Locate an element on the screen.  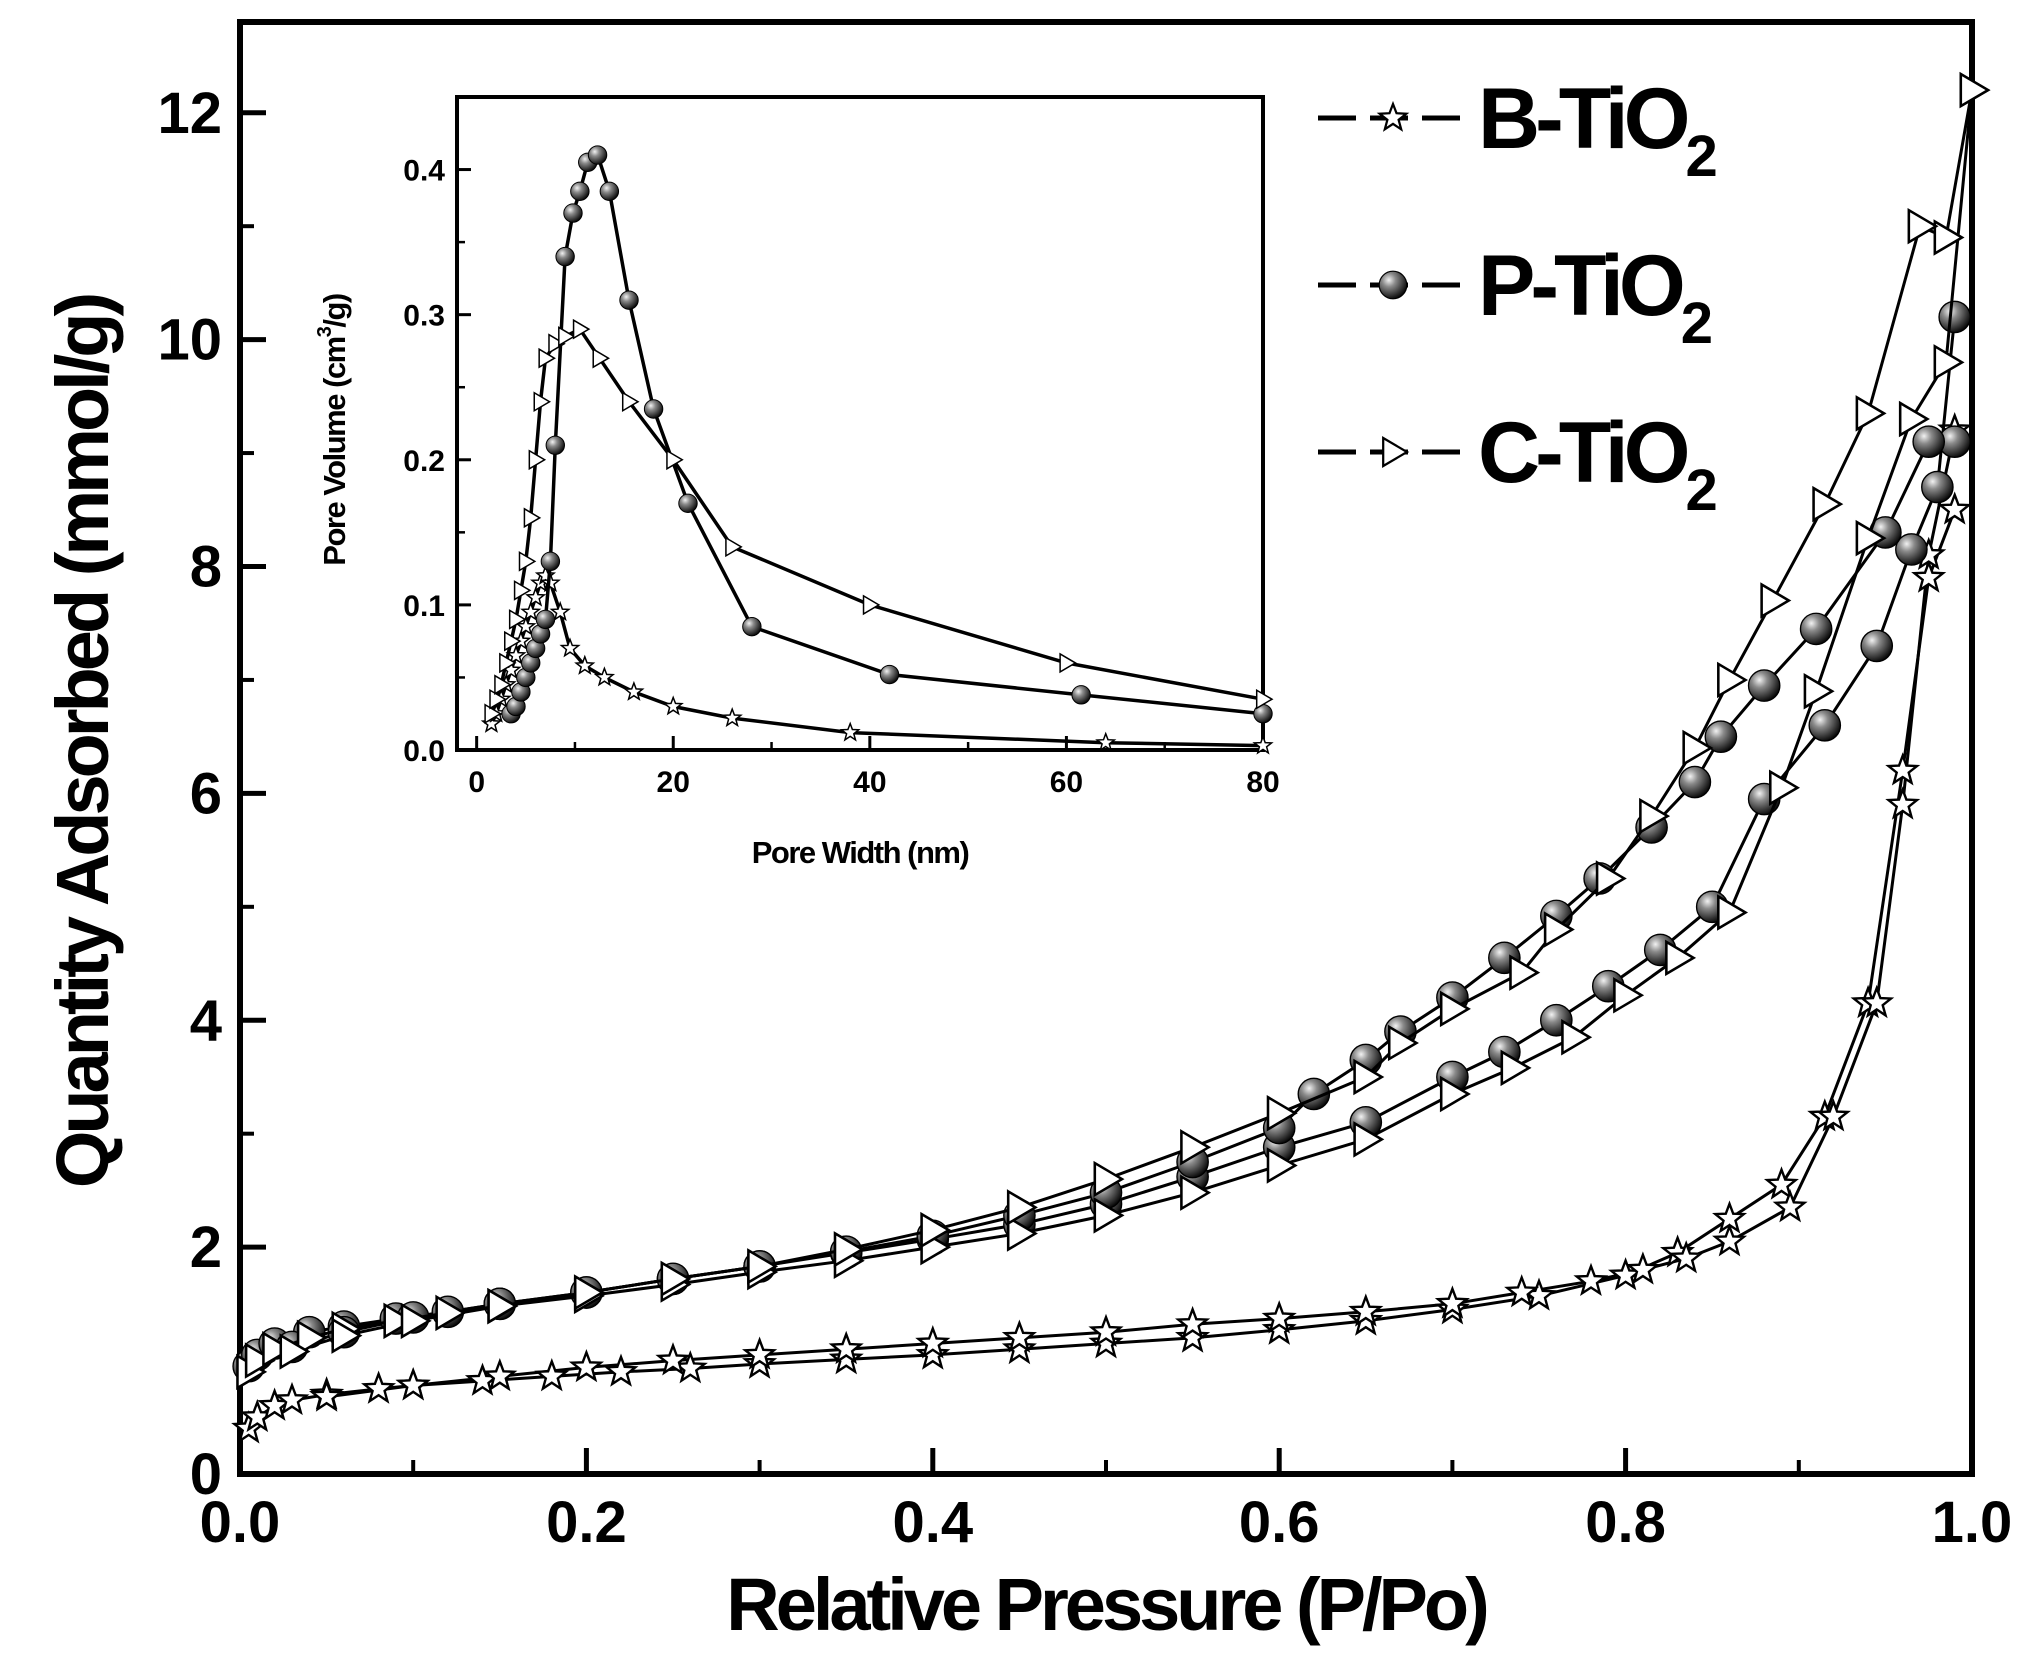
main-x-tick-label-3: 0.6 is located at coordinates (1279, 1522).